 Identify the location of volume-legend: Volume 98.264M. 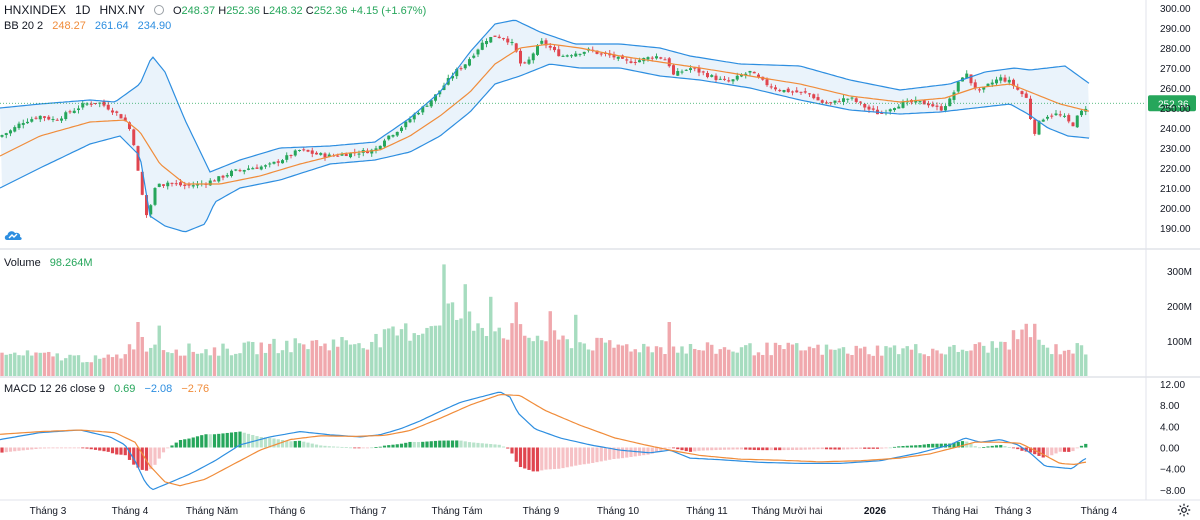
(51, 263).